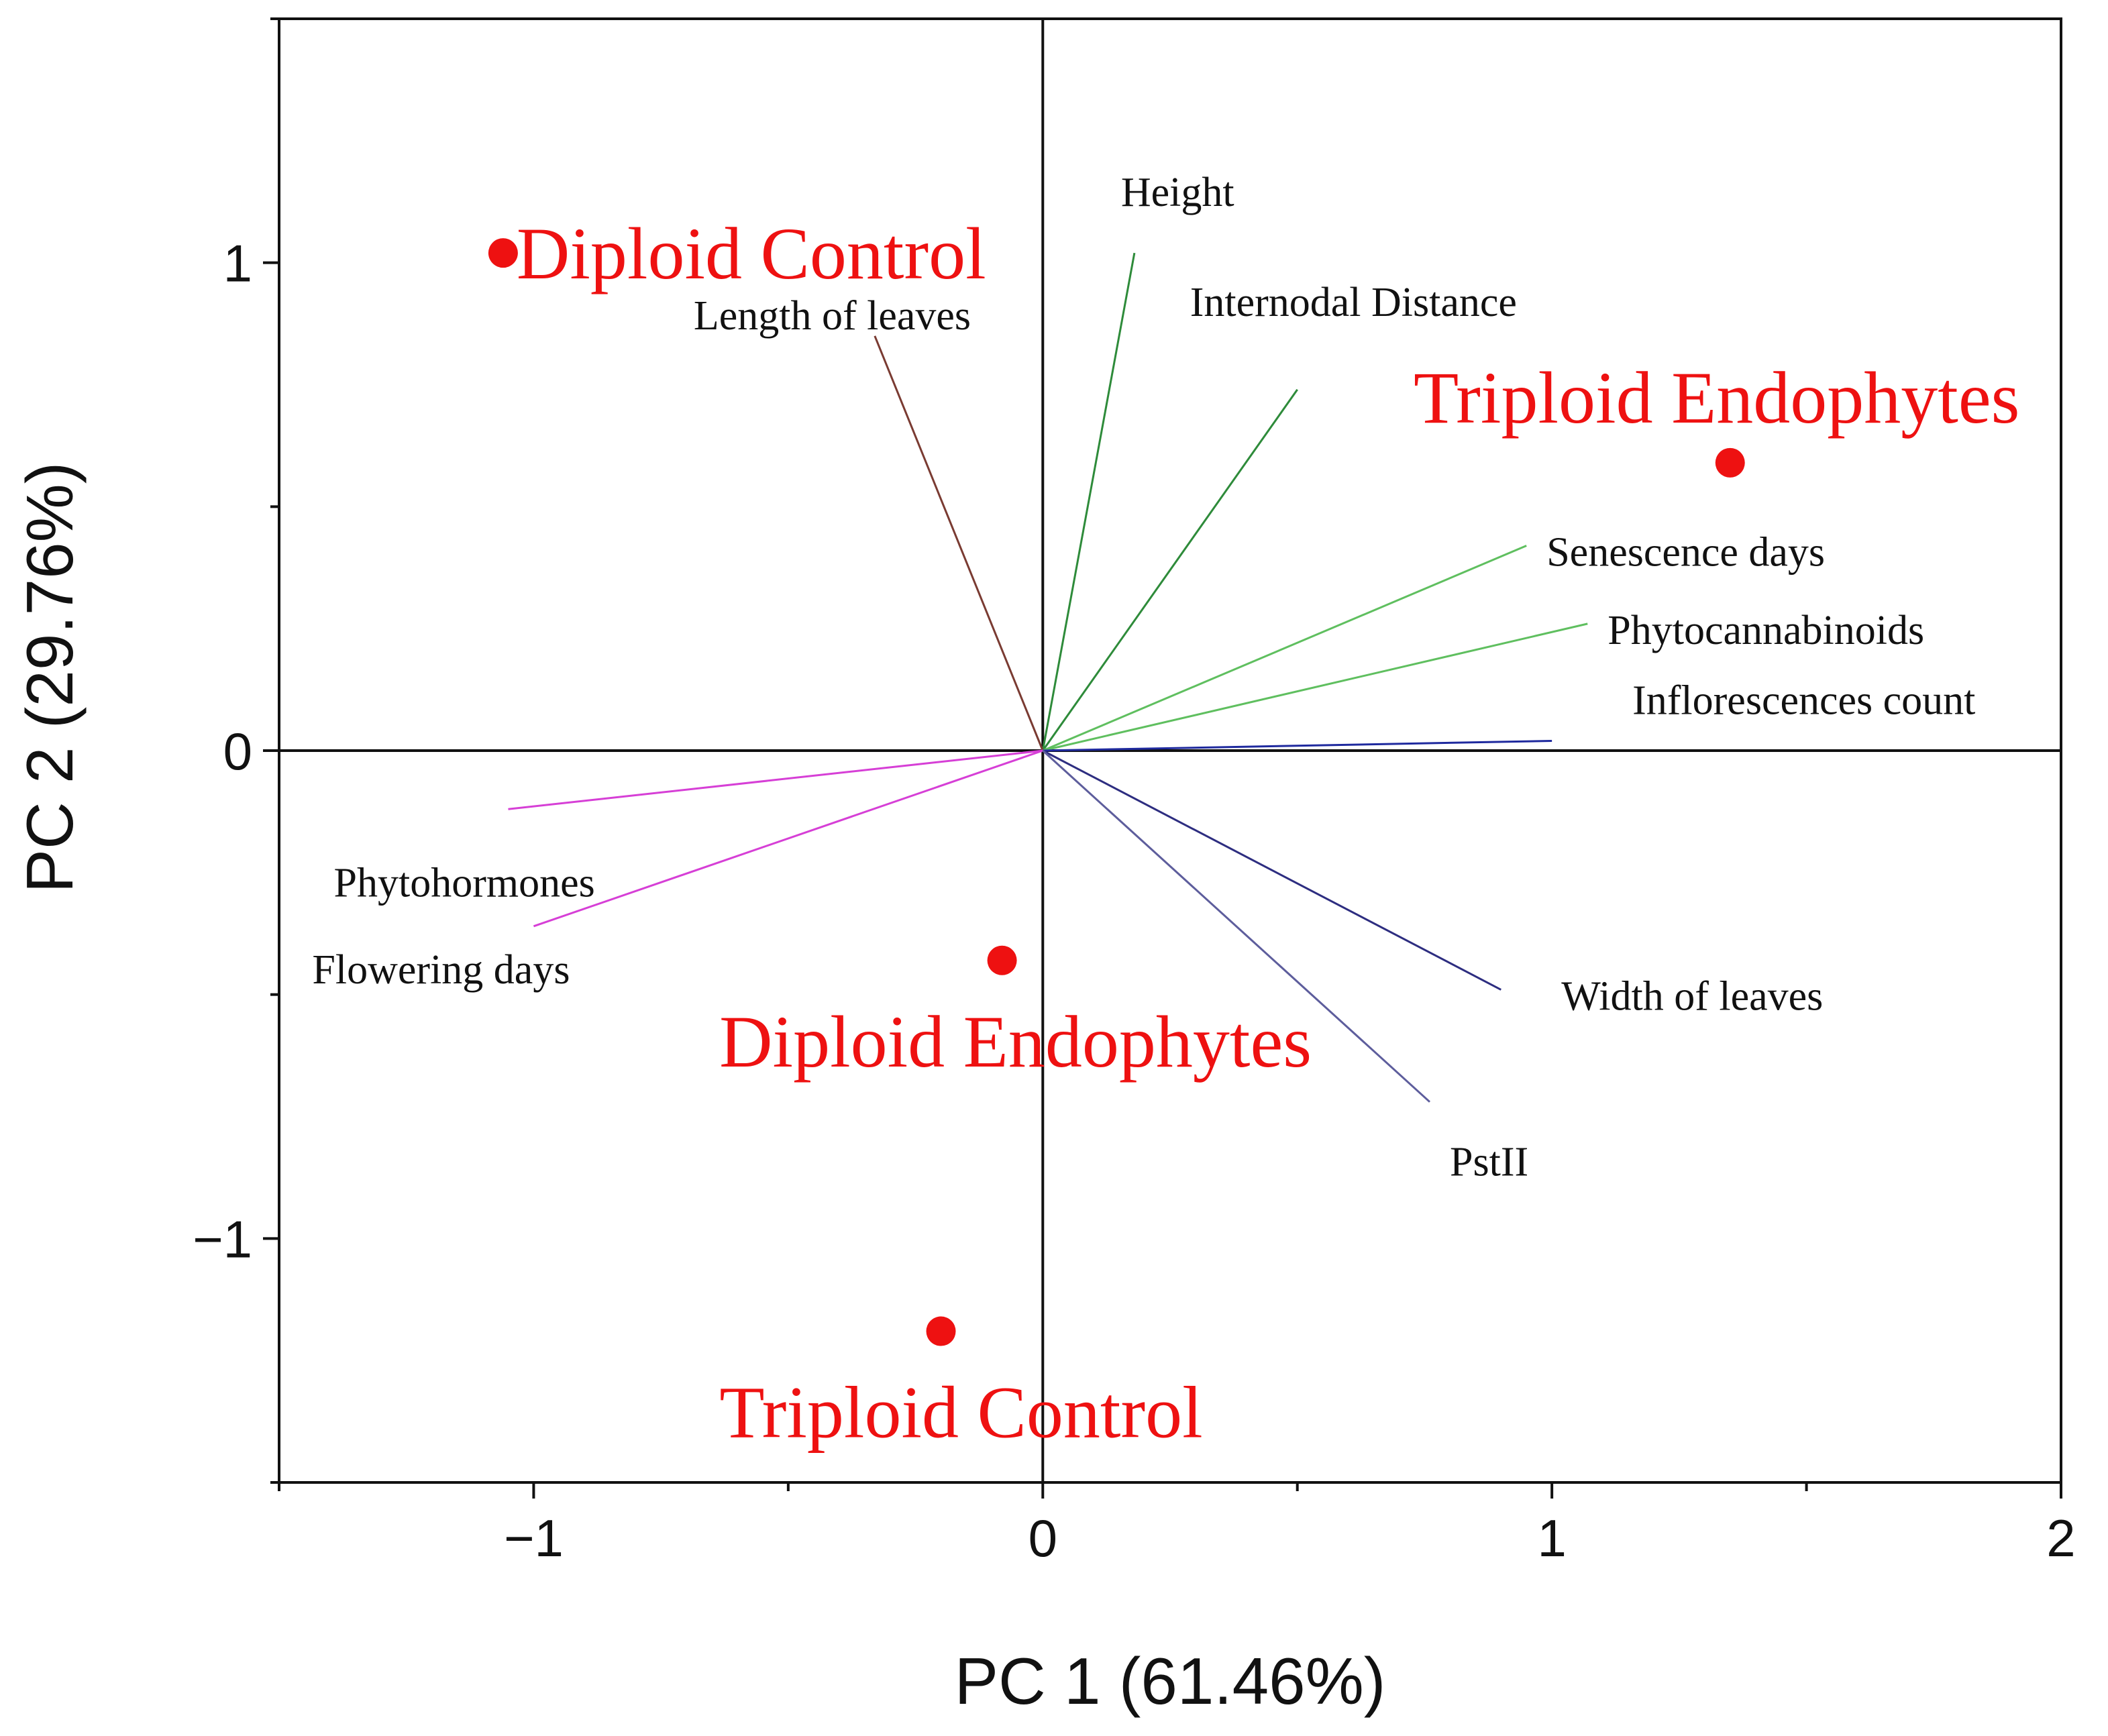 This screenshot has height=1736, width=2108. Describe the element at coordinates (1002, 960) in the screenshot. I see `point-diploid-endophytes` at that location.